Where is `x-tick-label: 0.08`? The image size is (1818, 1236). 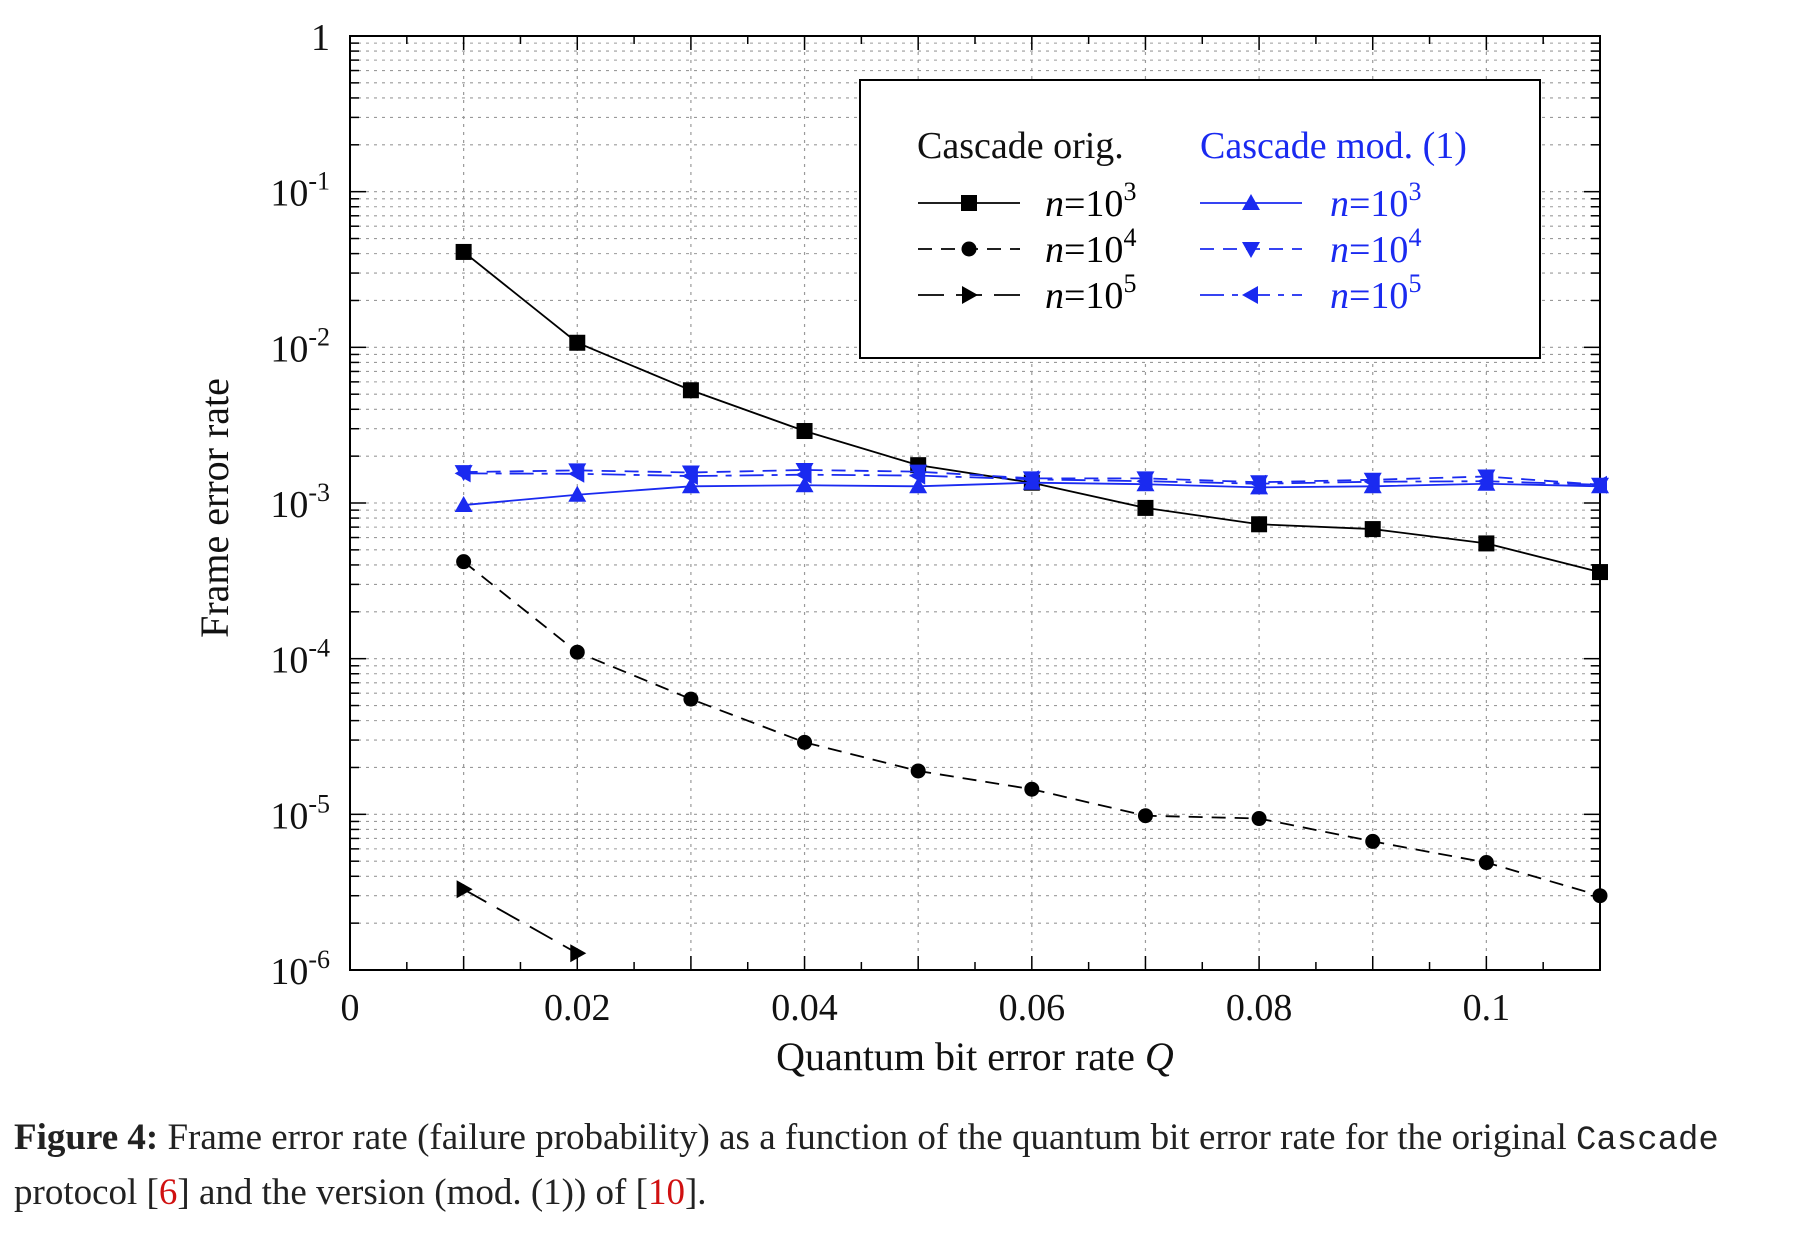 x-tick-label: 0.08 is located at coordinates (1259, 1008).